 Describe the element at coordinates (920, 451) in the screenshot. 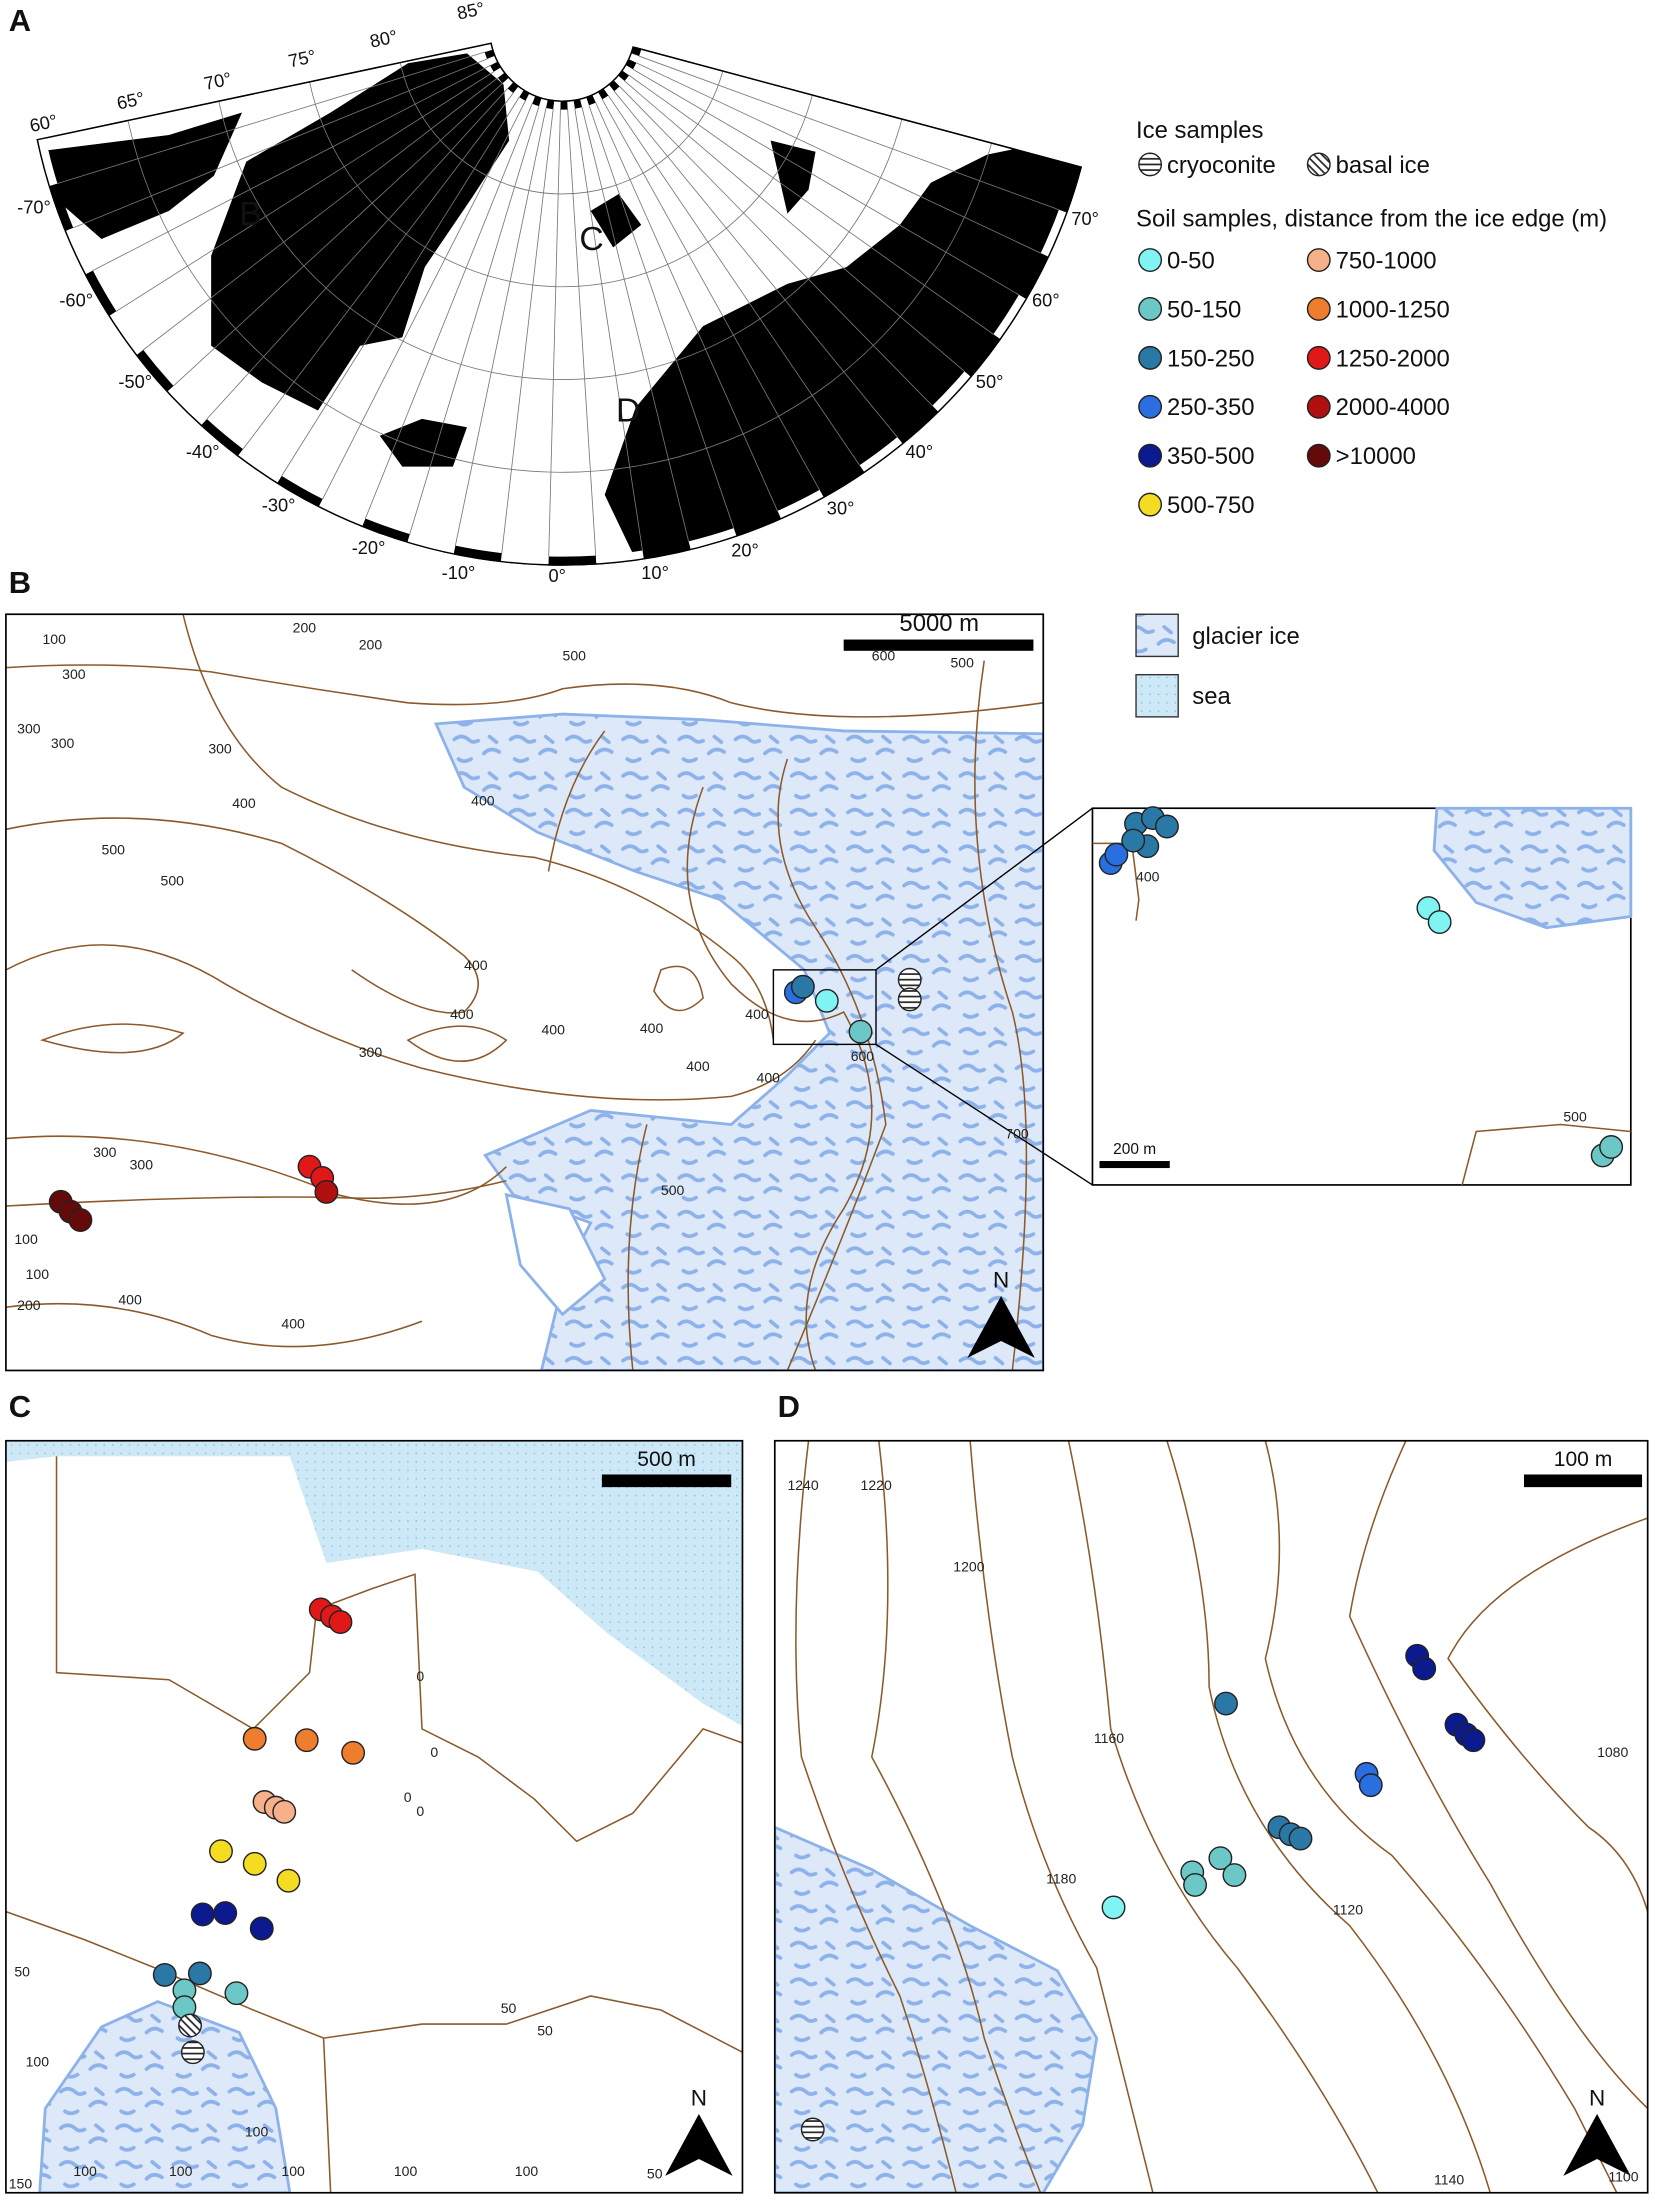

I see `longitude-label: 40°` at that location.